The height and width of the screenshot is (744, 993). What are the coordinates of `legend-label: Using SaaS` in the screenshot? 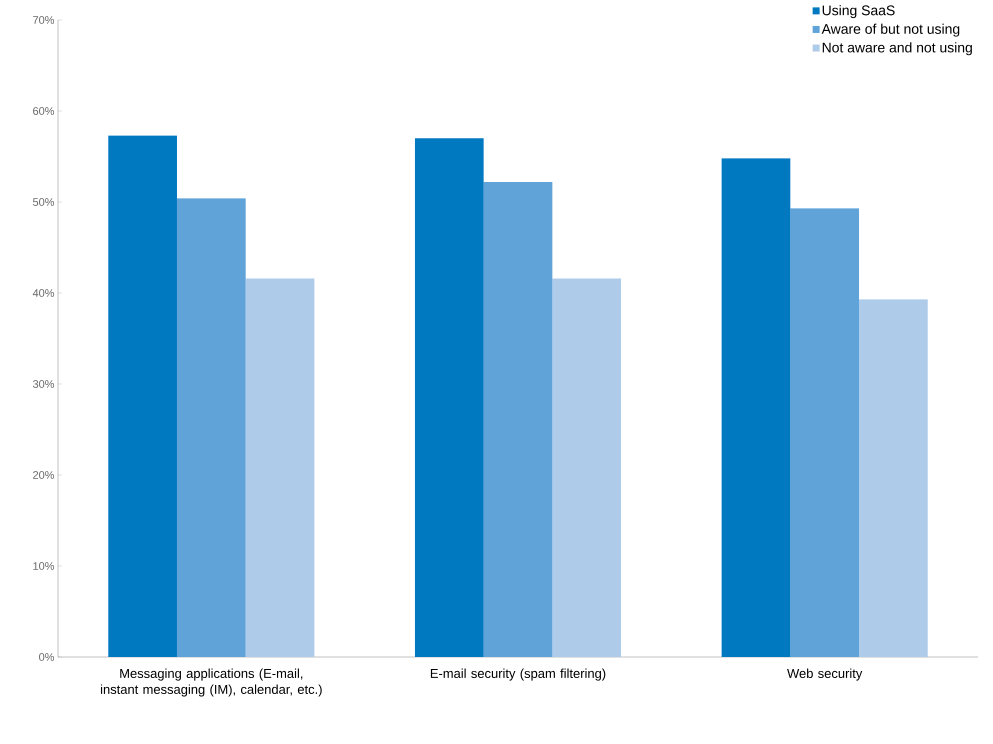 It's located at (858, 11).